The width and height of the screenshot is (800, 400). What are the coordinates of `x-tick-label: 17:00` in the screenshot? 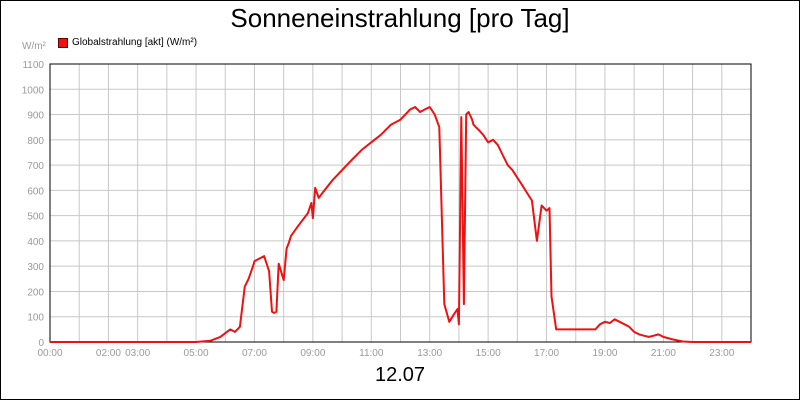 It's located at (546, 353).